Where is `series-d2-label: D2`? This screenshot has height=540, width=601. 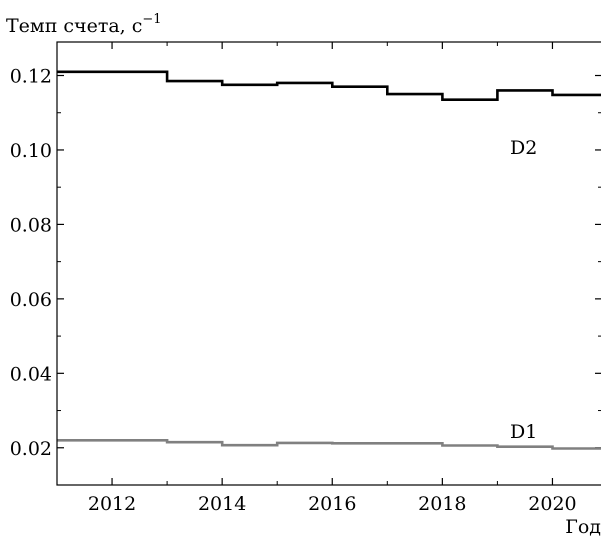 series-d2-label: D2 is located at coordinates (523, 148).